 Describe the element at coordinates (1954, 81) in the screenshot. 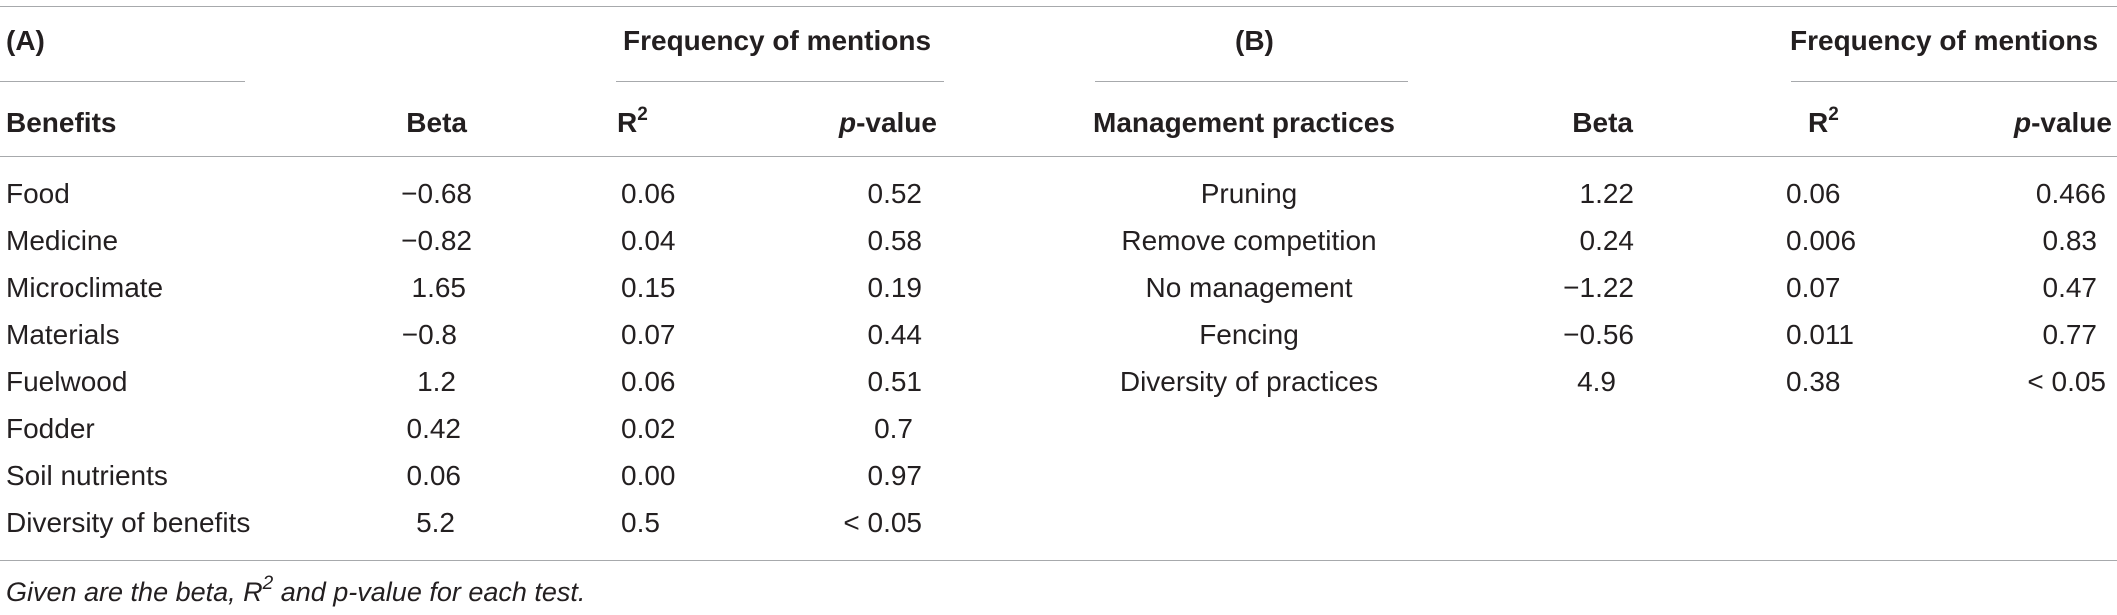

I see `freq-b-underline` at that location.